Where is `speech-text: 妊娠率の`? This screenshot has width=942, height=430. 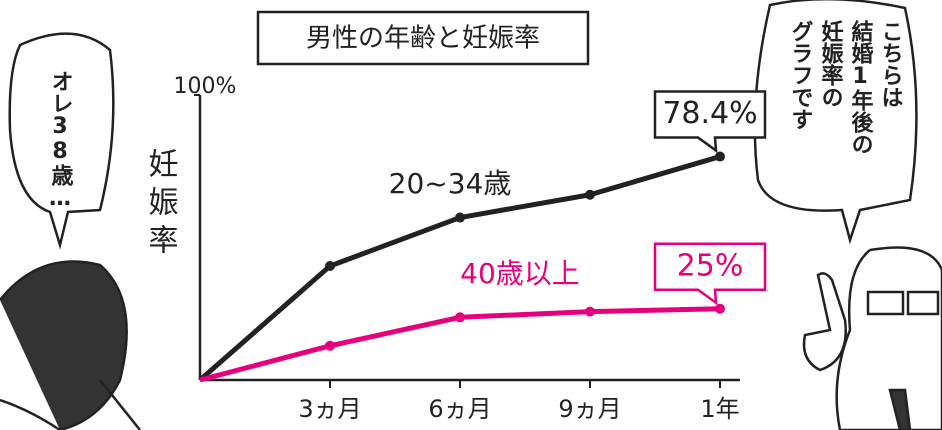
speech-text: 妊娠率の is located at coordinates (831, 63).